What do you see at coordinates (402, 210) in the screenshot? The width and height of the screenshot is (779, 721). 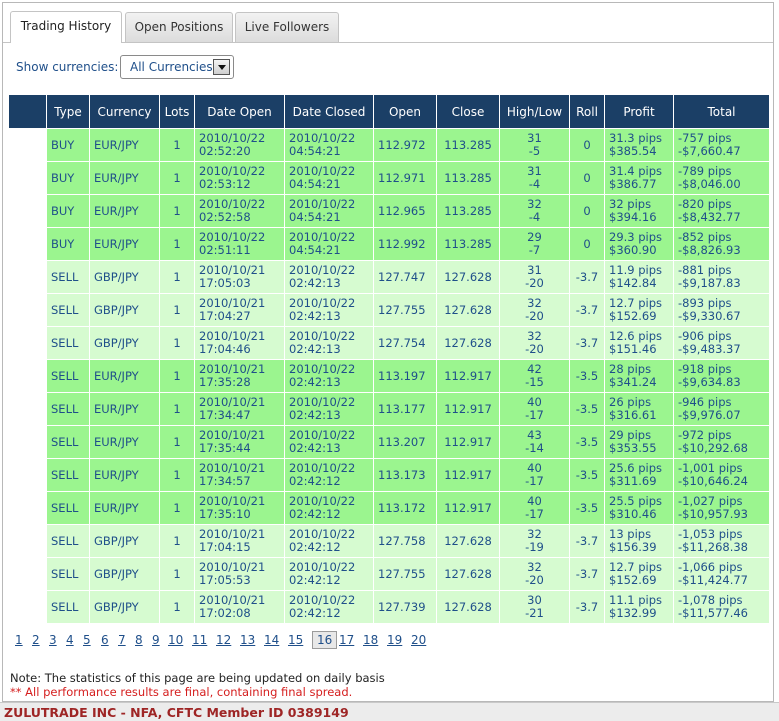 I see `cell-open-text: 112.965` at bounding box center [402, 210].